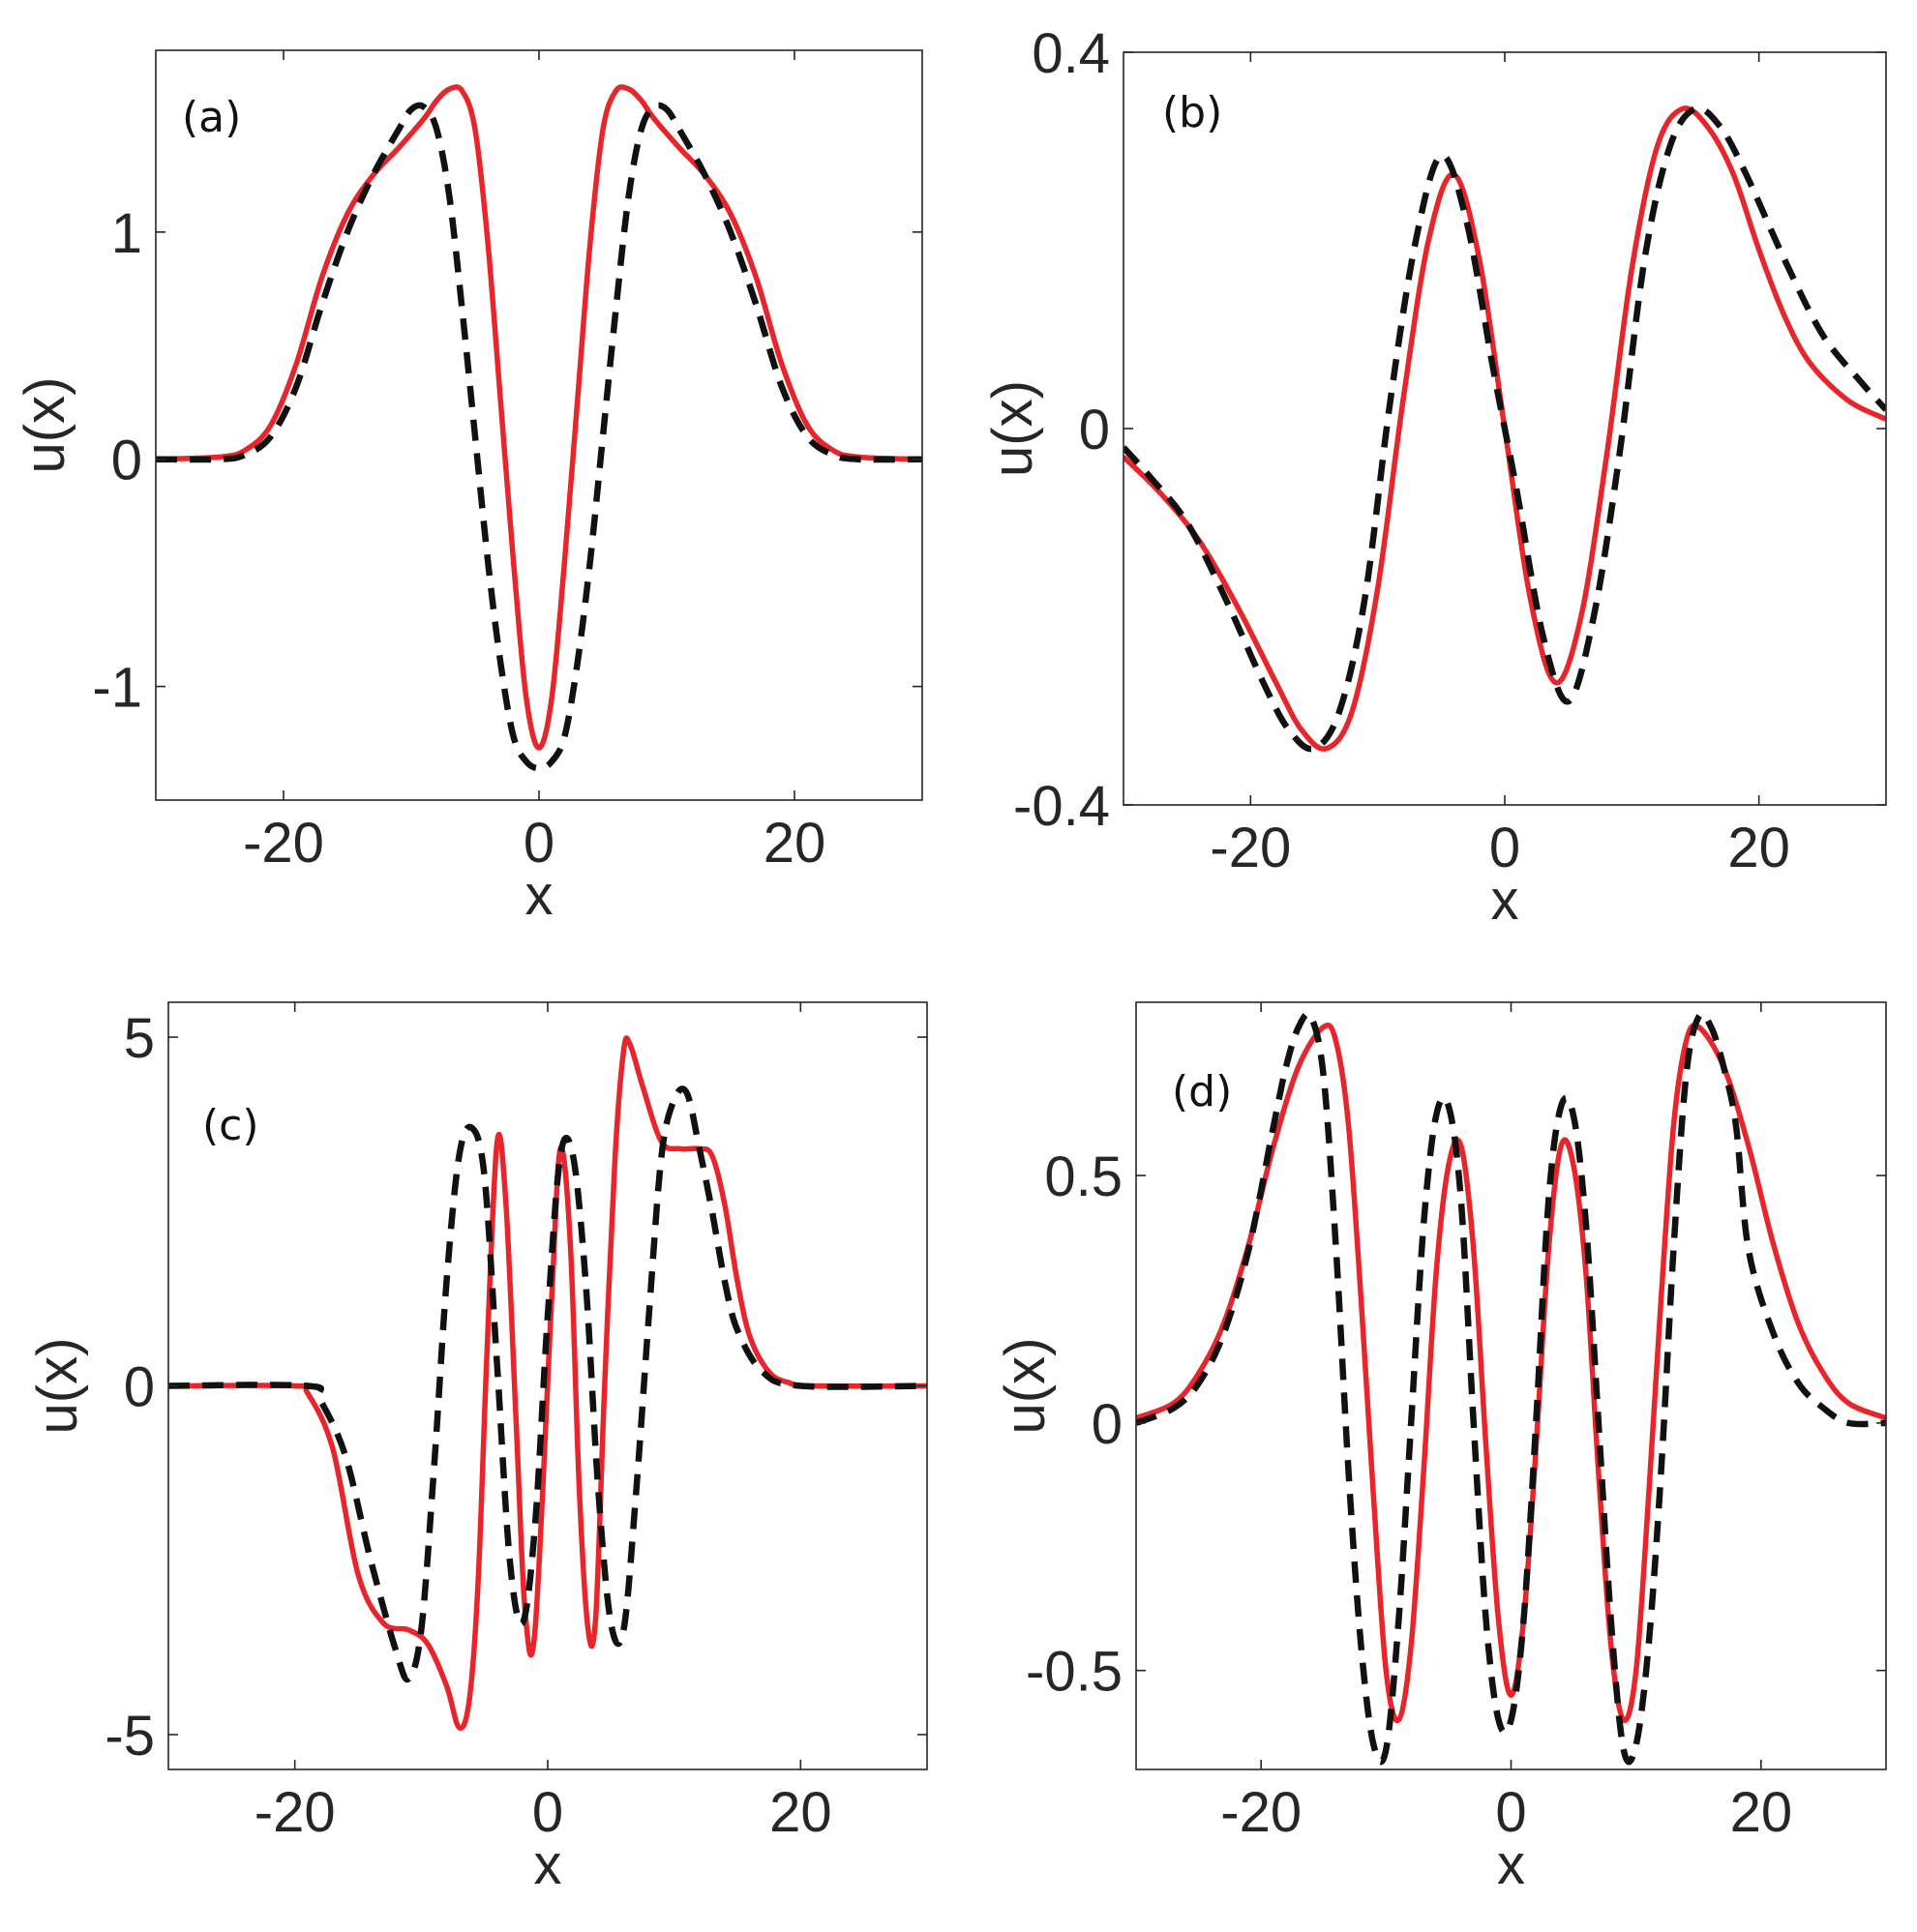 This screenshot has width=1917, height=1932. Describe the element at coordinates (1107, 1424) in the screenshot. I see `panel-d-y-tick-label: 0` at that location.